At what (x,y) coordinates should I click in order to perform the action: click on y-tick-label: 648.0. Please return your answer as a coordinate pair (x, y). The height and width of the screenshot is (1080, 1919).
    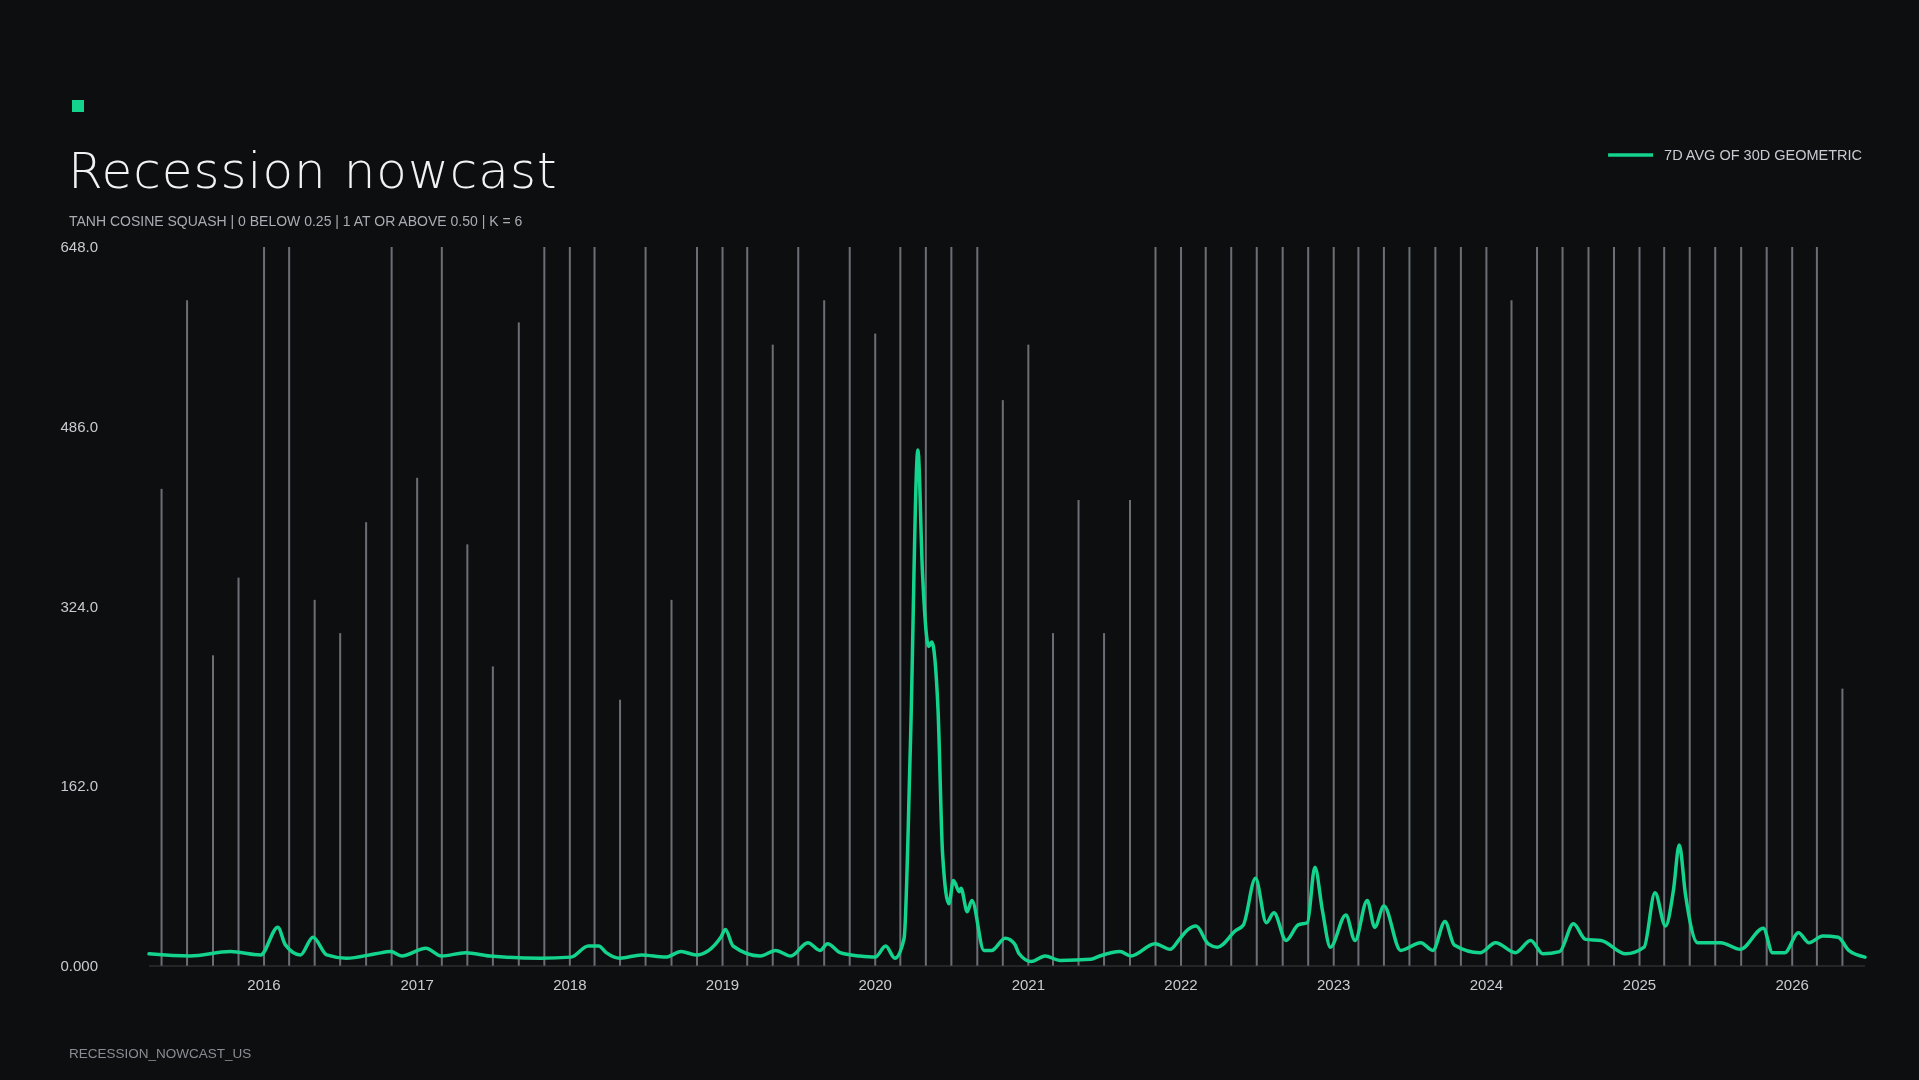
    Looking at the image, I should click on (79, 246).